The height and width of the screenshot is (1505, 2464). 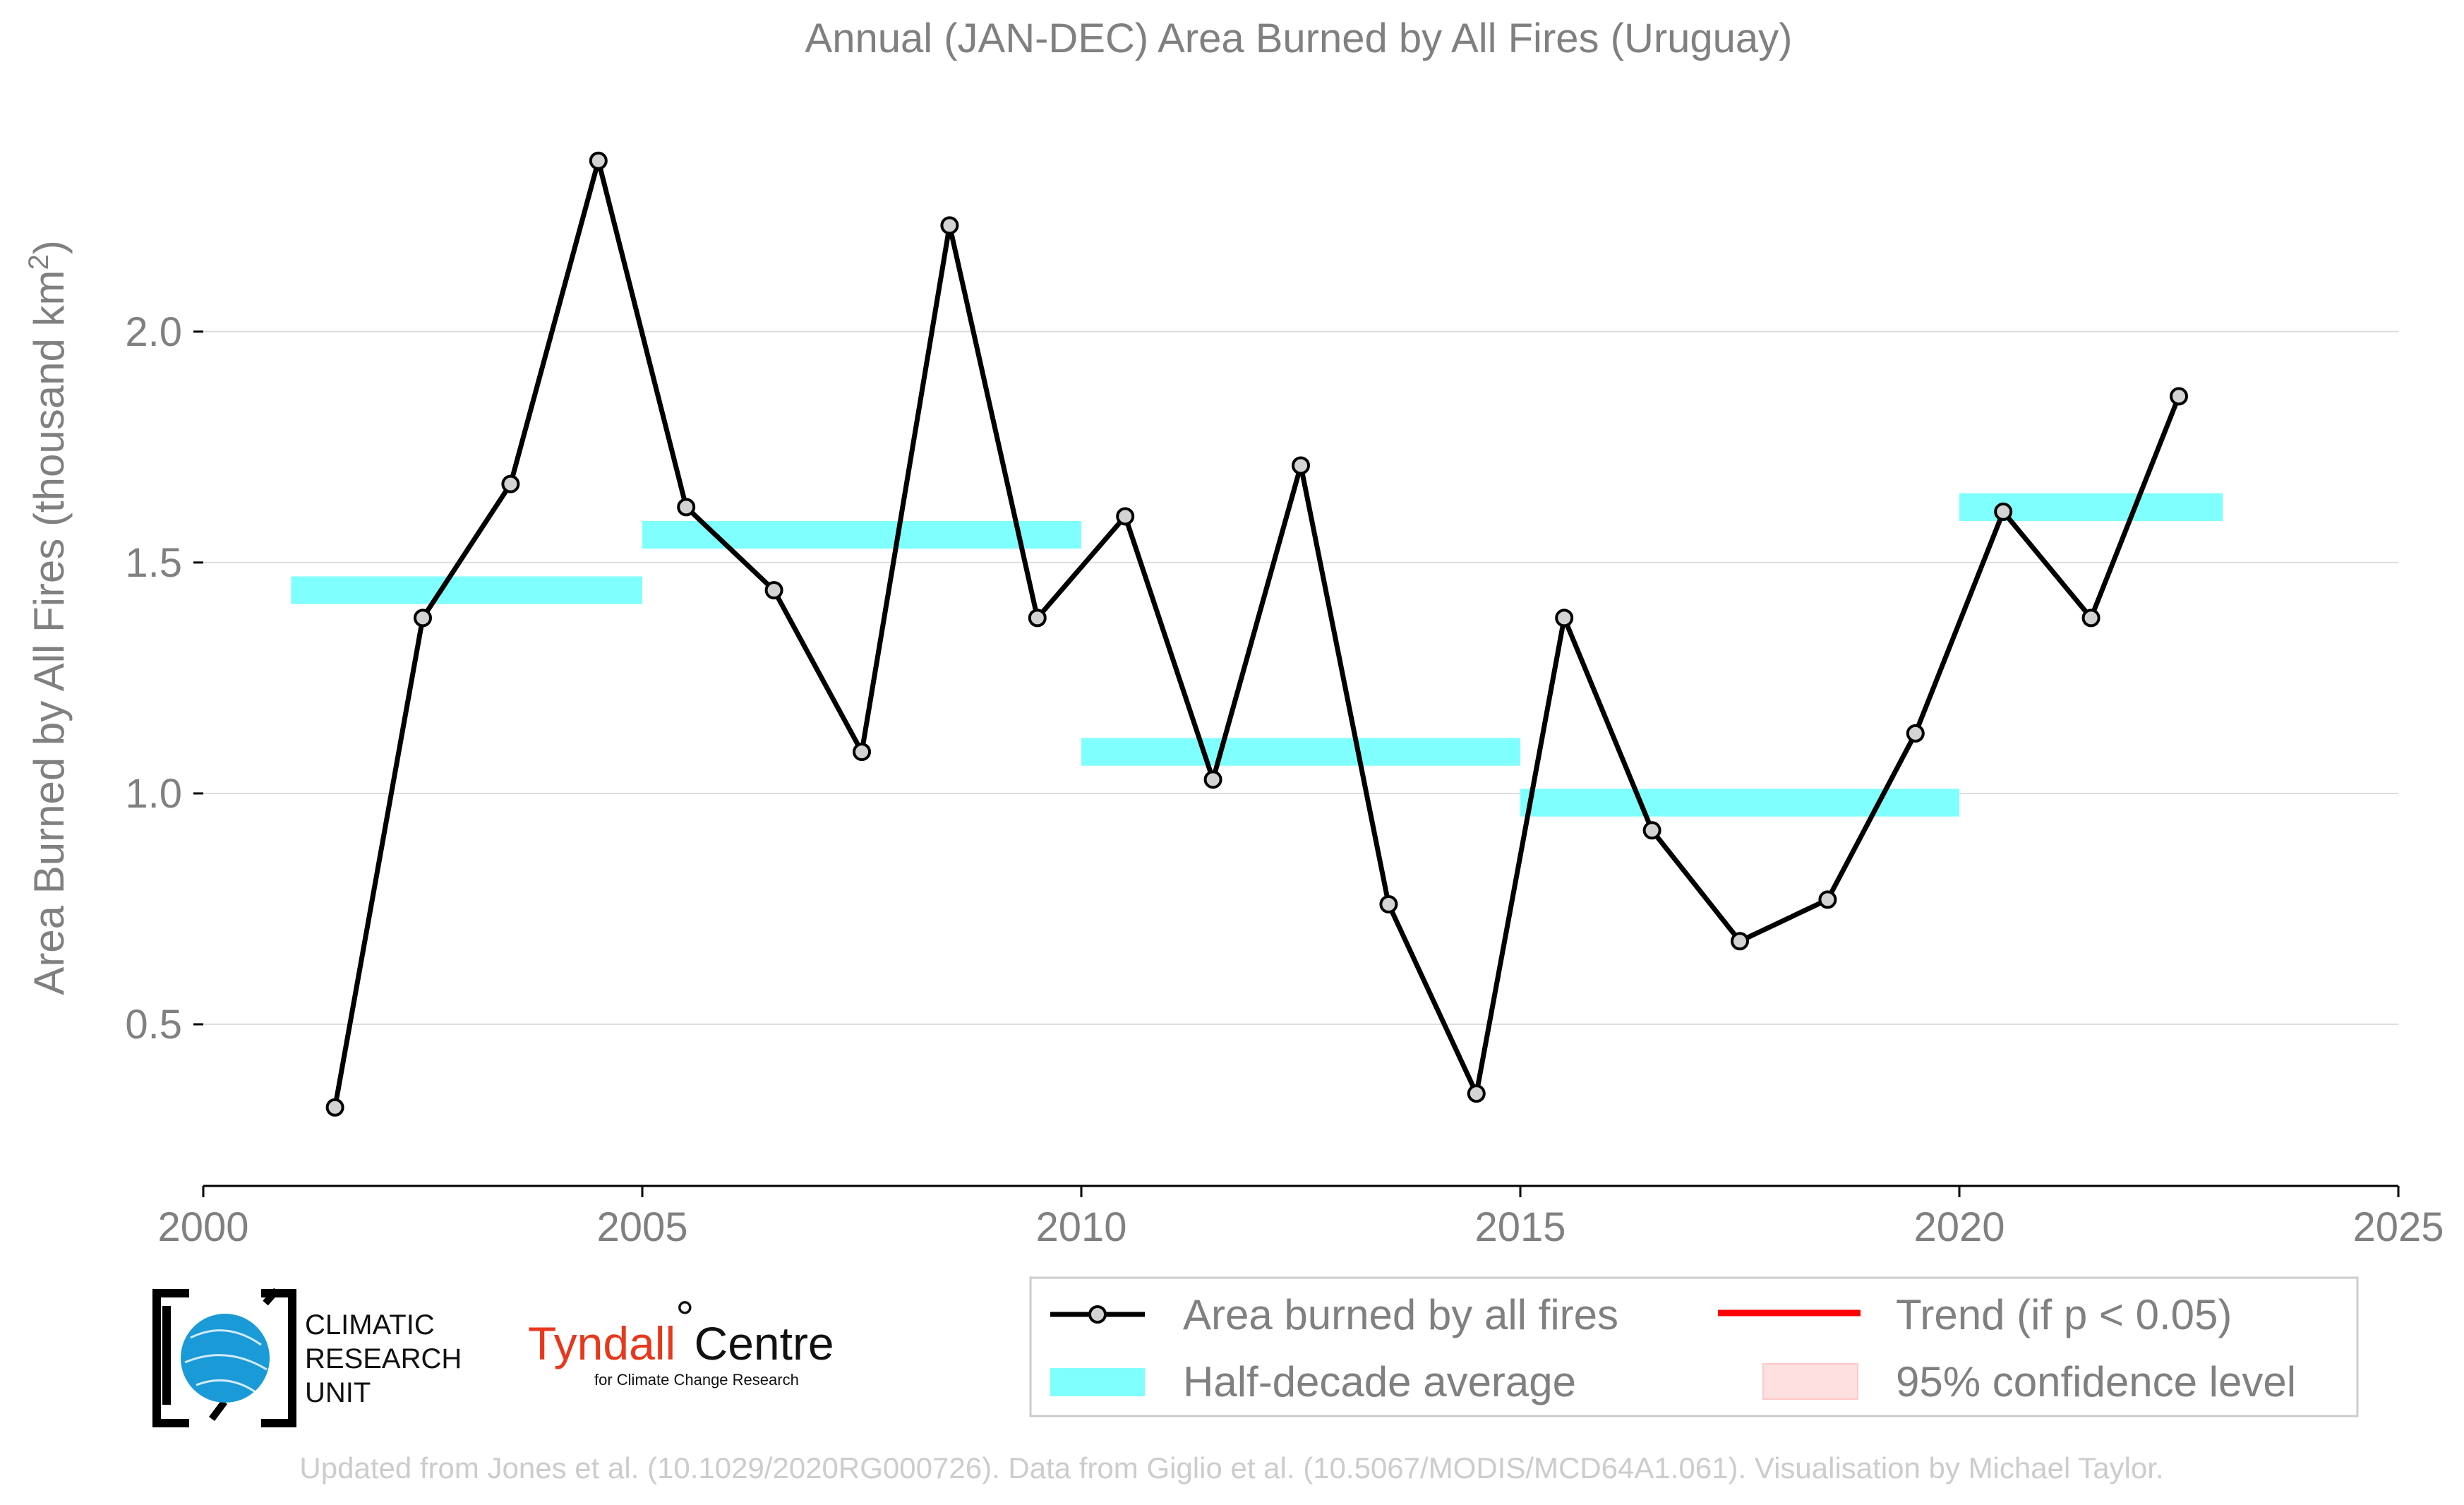 What do you see at coordinates (383, 1358) in the screenshot?
I see `cru-logo-line-2: RESEARCH` at bounding box center [383, 1358].